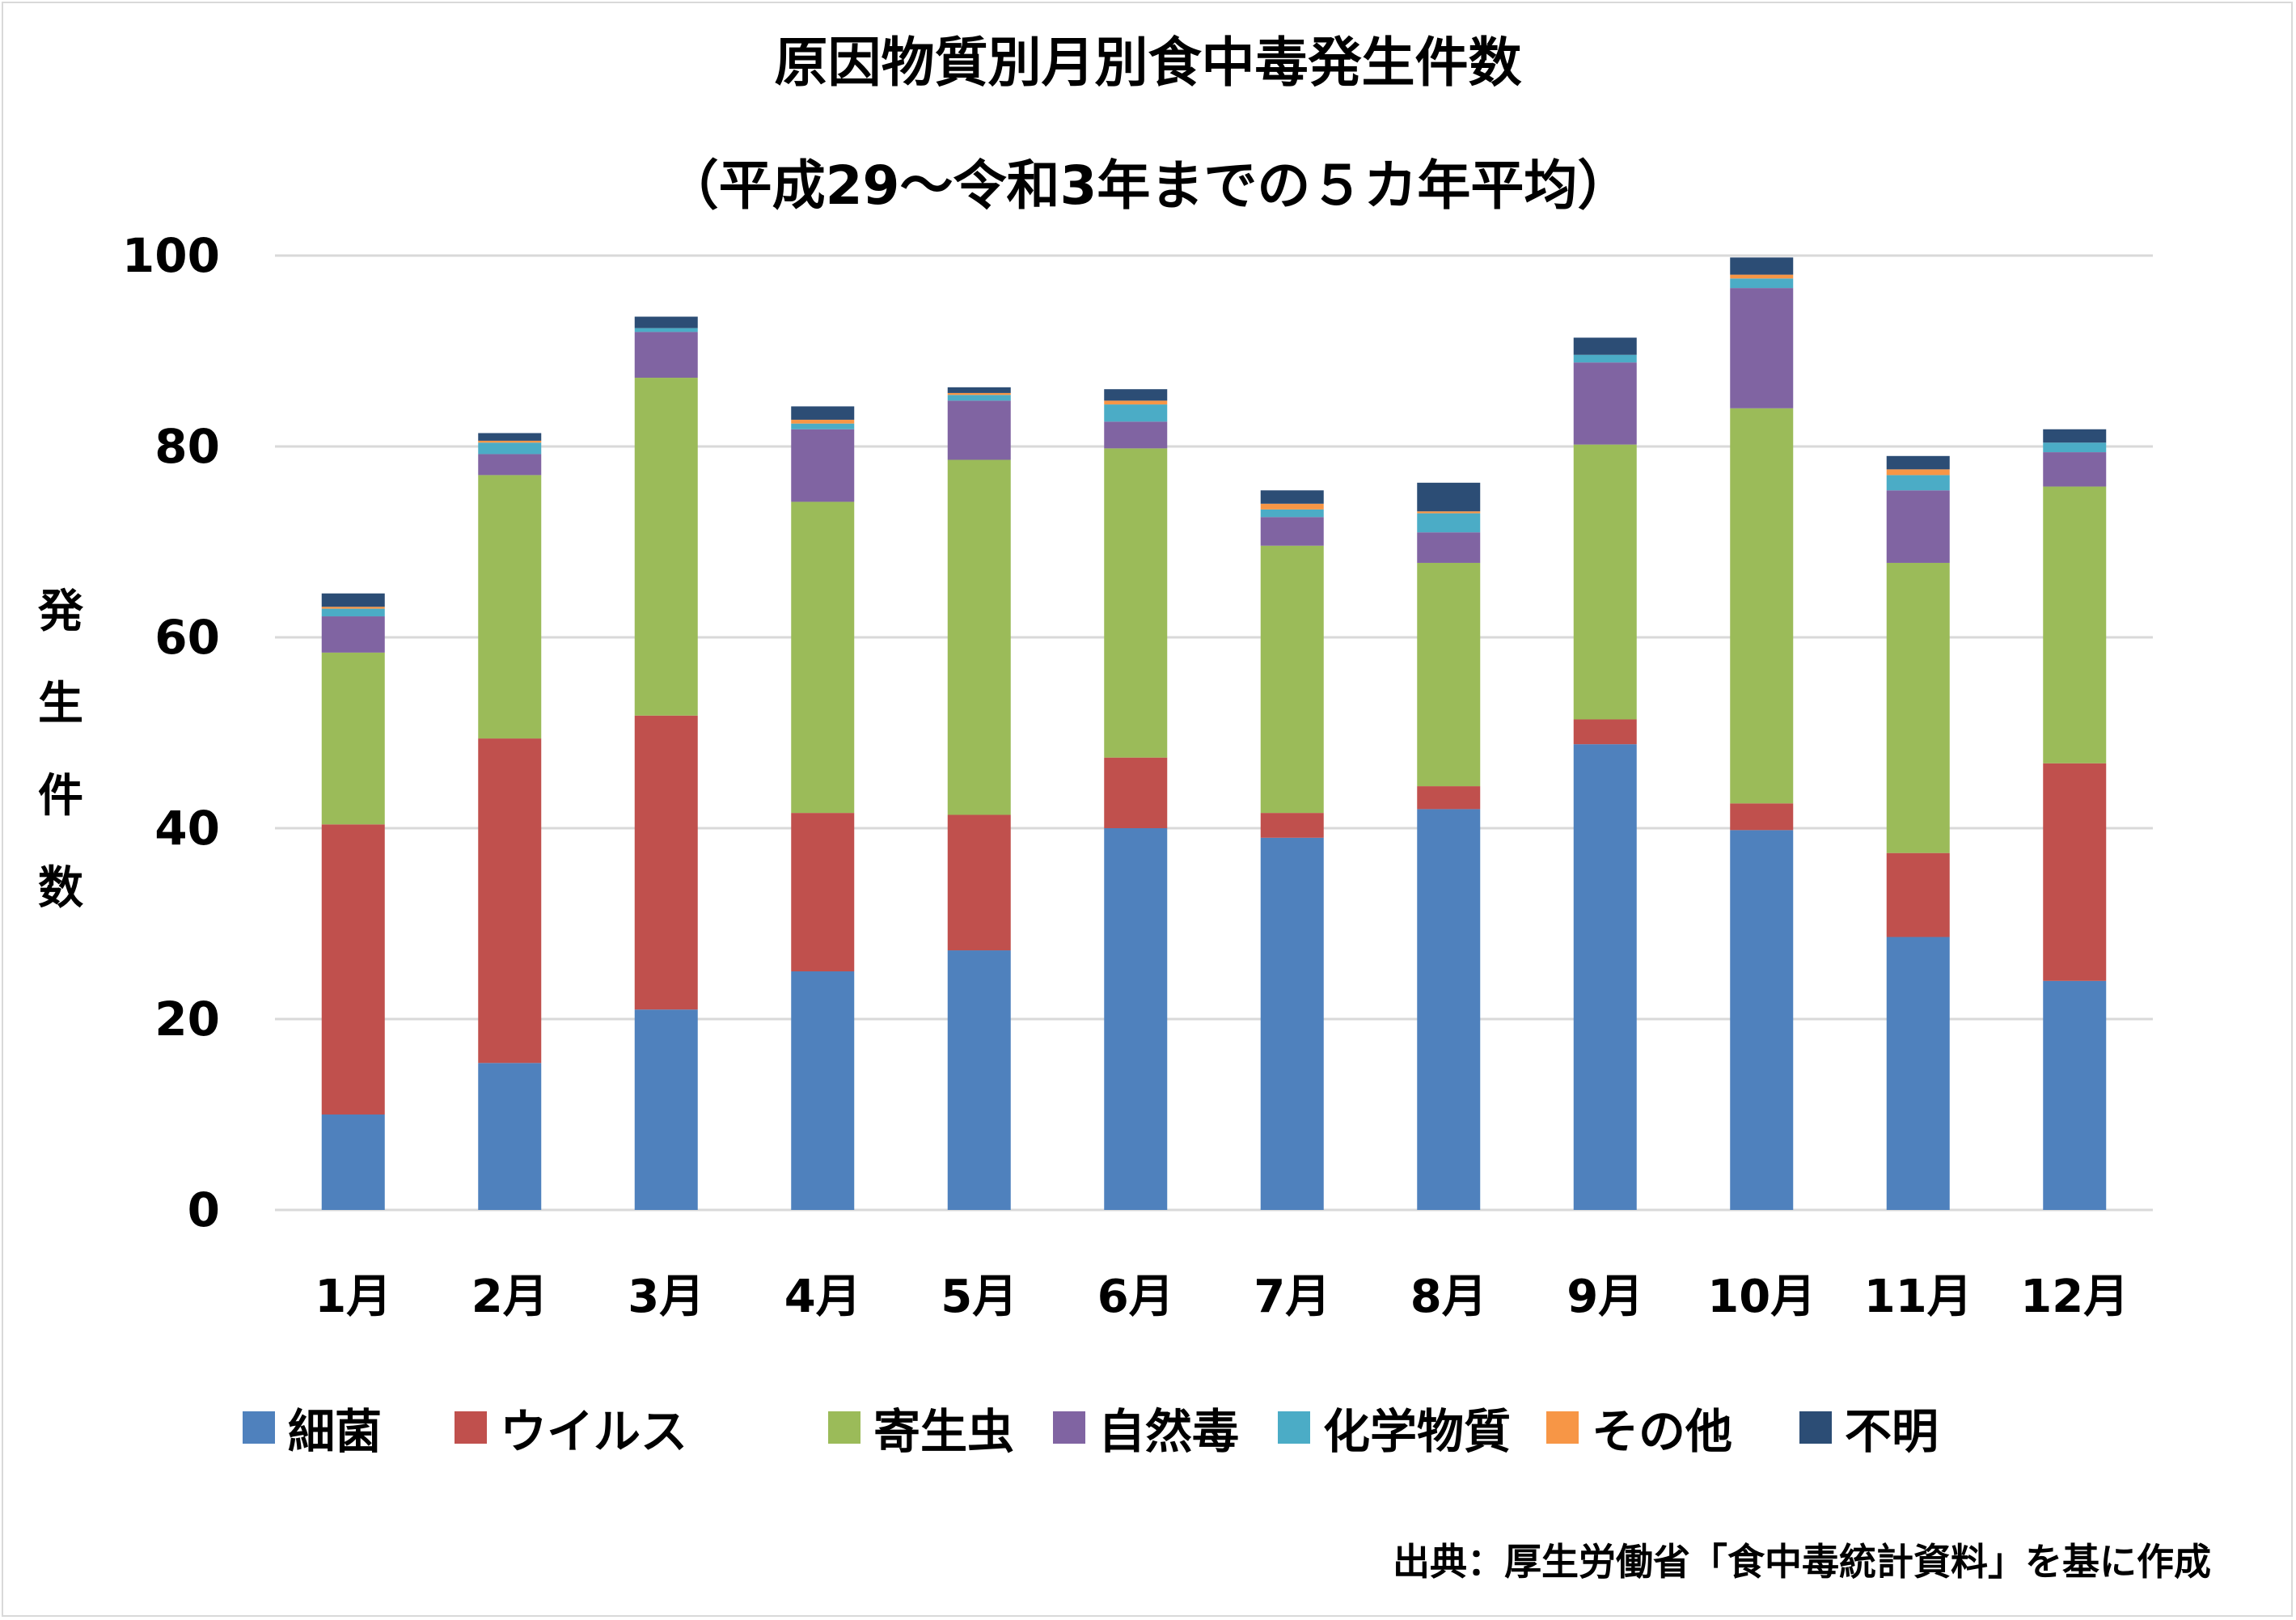 The height and width of the screenshot is (1620, 2296). Describe the element at coordinates (1222, 1297) in the screenshot. I see `x-axis-categories: 1月 2月 3月 4月 5月 6月 7月 8月 9月 10月 11月 12月` at that location.